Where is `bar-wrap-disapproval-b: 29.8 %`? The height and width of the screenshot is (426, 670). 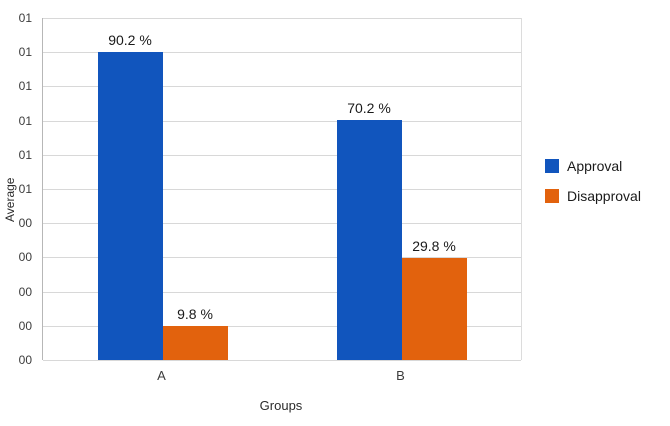
bar-wrap-disapproval-b: 29.8 % is located at coordinates (434, 189).